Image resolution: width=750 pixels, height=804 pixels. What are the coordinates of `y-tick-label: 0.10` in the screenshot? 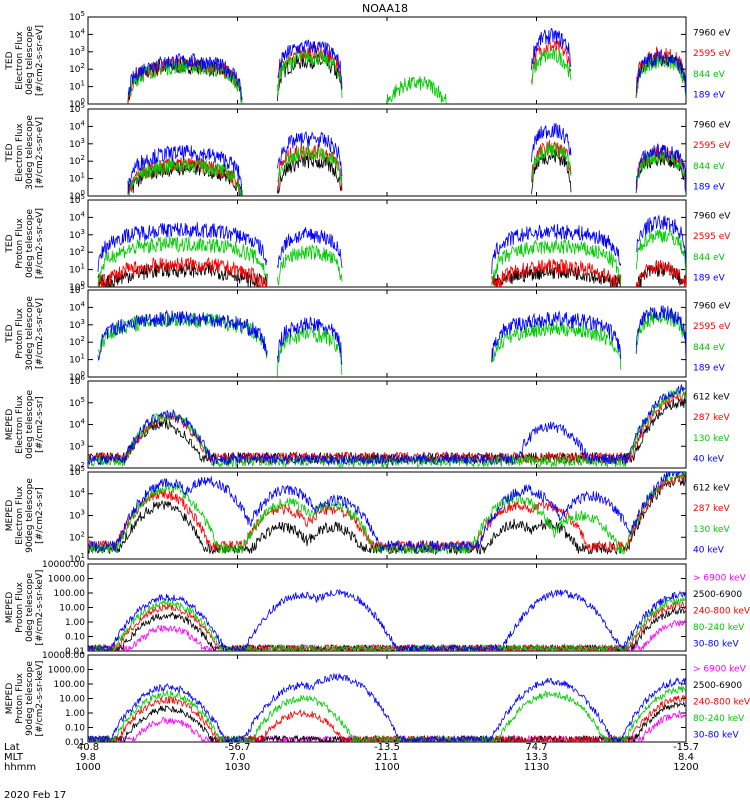 It's located at (75, 729).